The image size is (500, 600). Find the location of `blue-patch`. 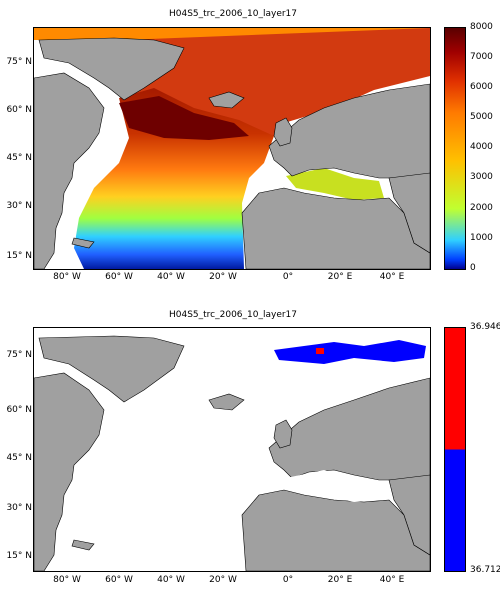

blue-patch is located at coordinates (350, 352).